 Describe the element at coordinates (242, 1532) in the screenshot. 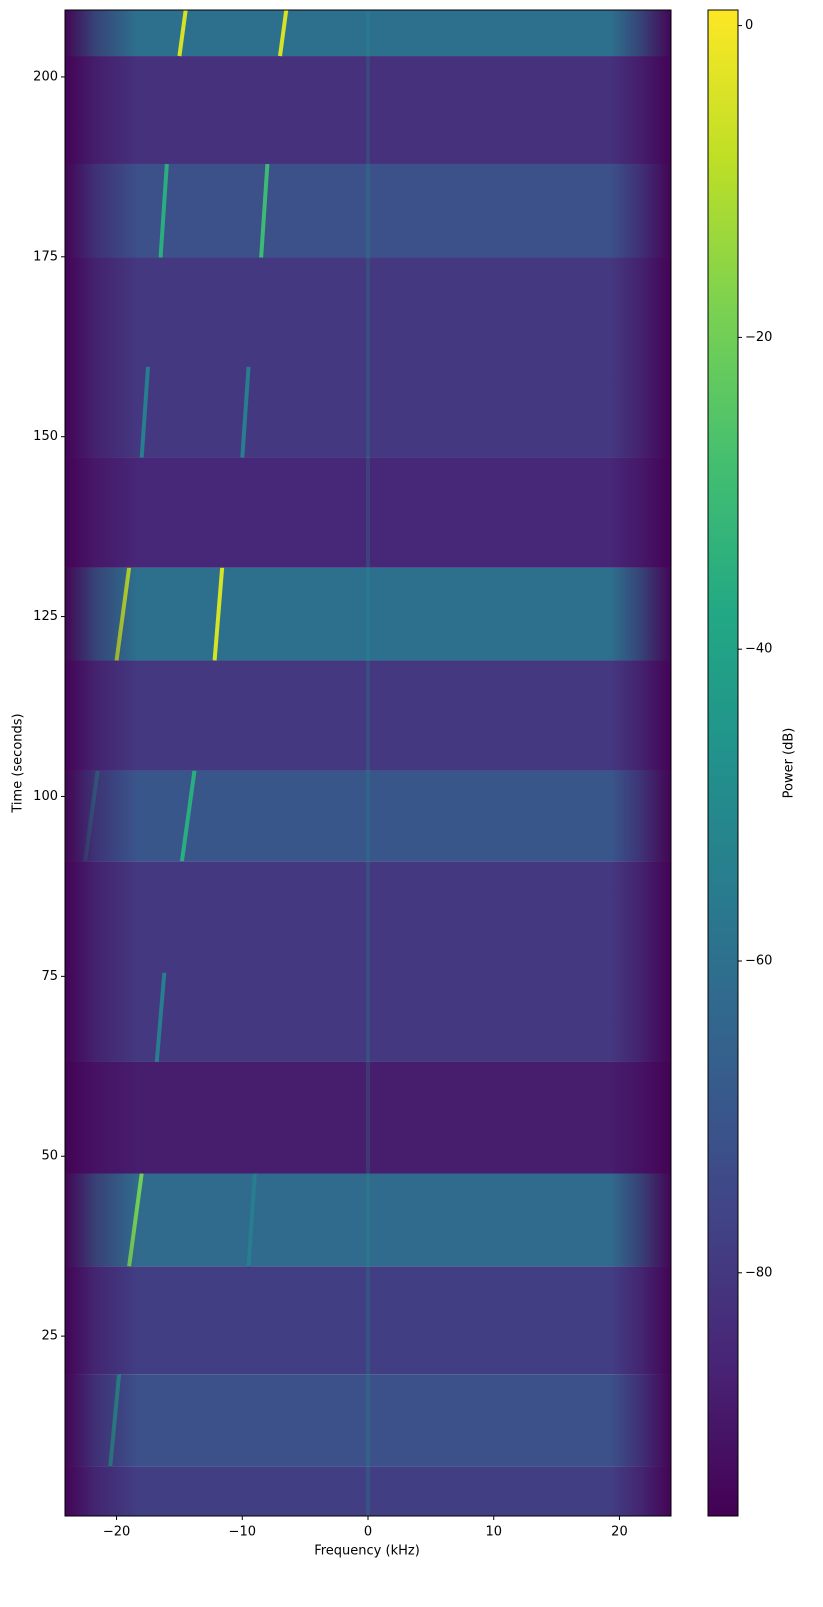

I see `x-tick-label: −10` at that location.